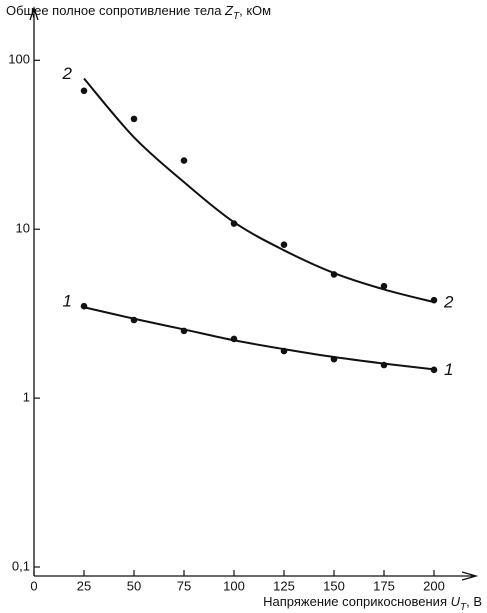 This screenshot has width=487, height=613. What do you see at coordinates (23, 228) in the screenshot?
I see `y-tick-label: 10` at bounding box center [23, 228].